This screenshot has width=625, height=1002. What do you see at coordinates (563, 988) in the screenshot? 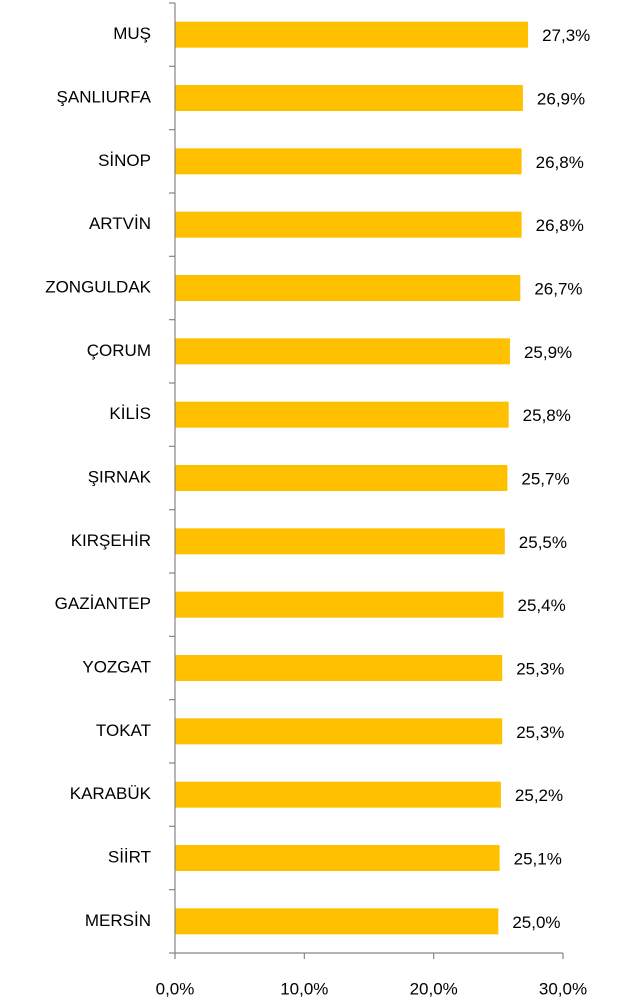
I see `x-tick-label: 30,0%` at bounding box center [563, 988].